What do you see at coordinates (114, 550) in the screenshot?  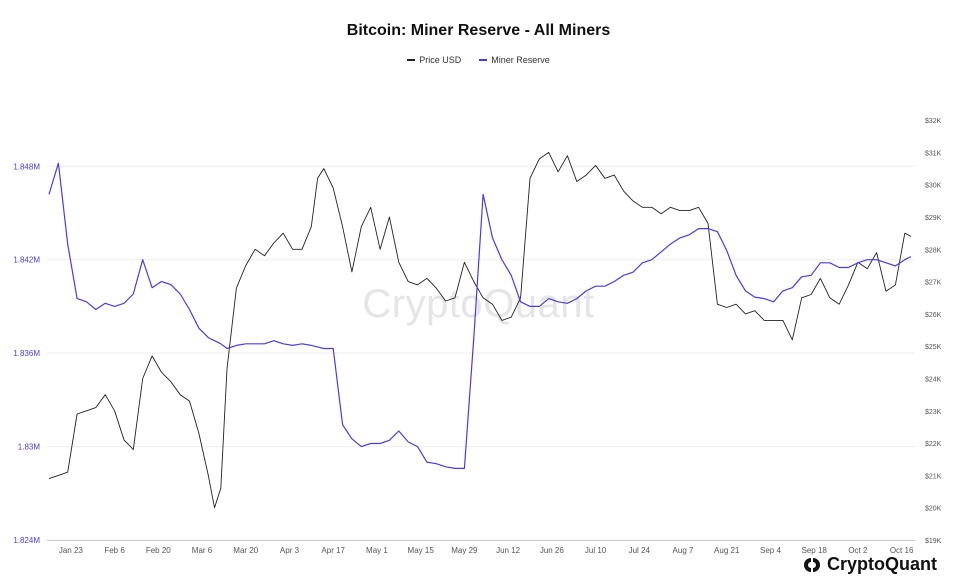 I see `x-axis-tick: Feb 6` at bounding box center [114, 550].